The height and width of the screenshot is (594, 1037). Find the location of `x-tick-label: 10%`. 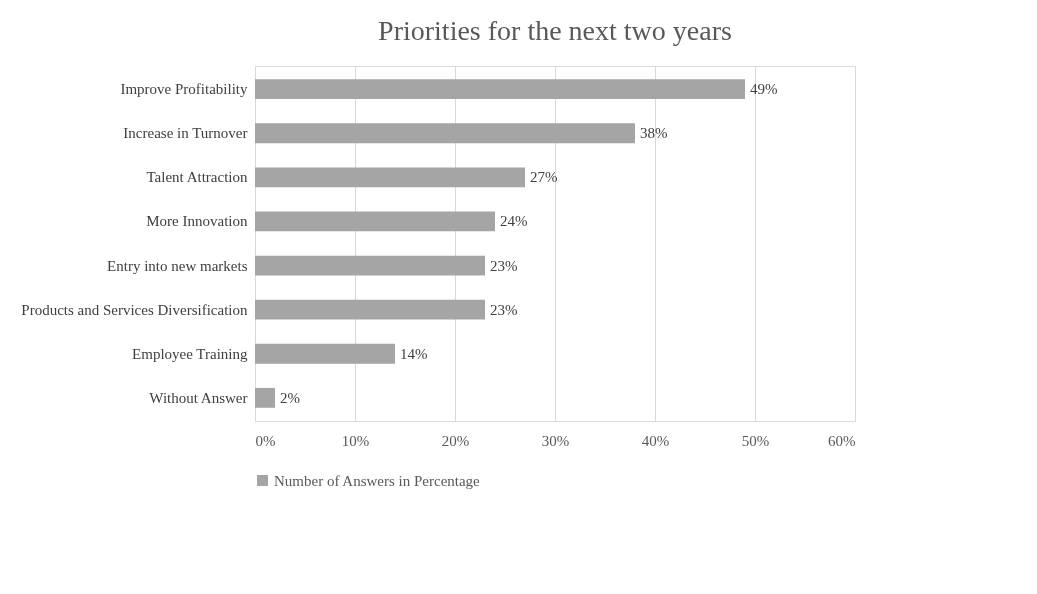

x-tick-label: 10% is located at coordinates (355, 440).